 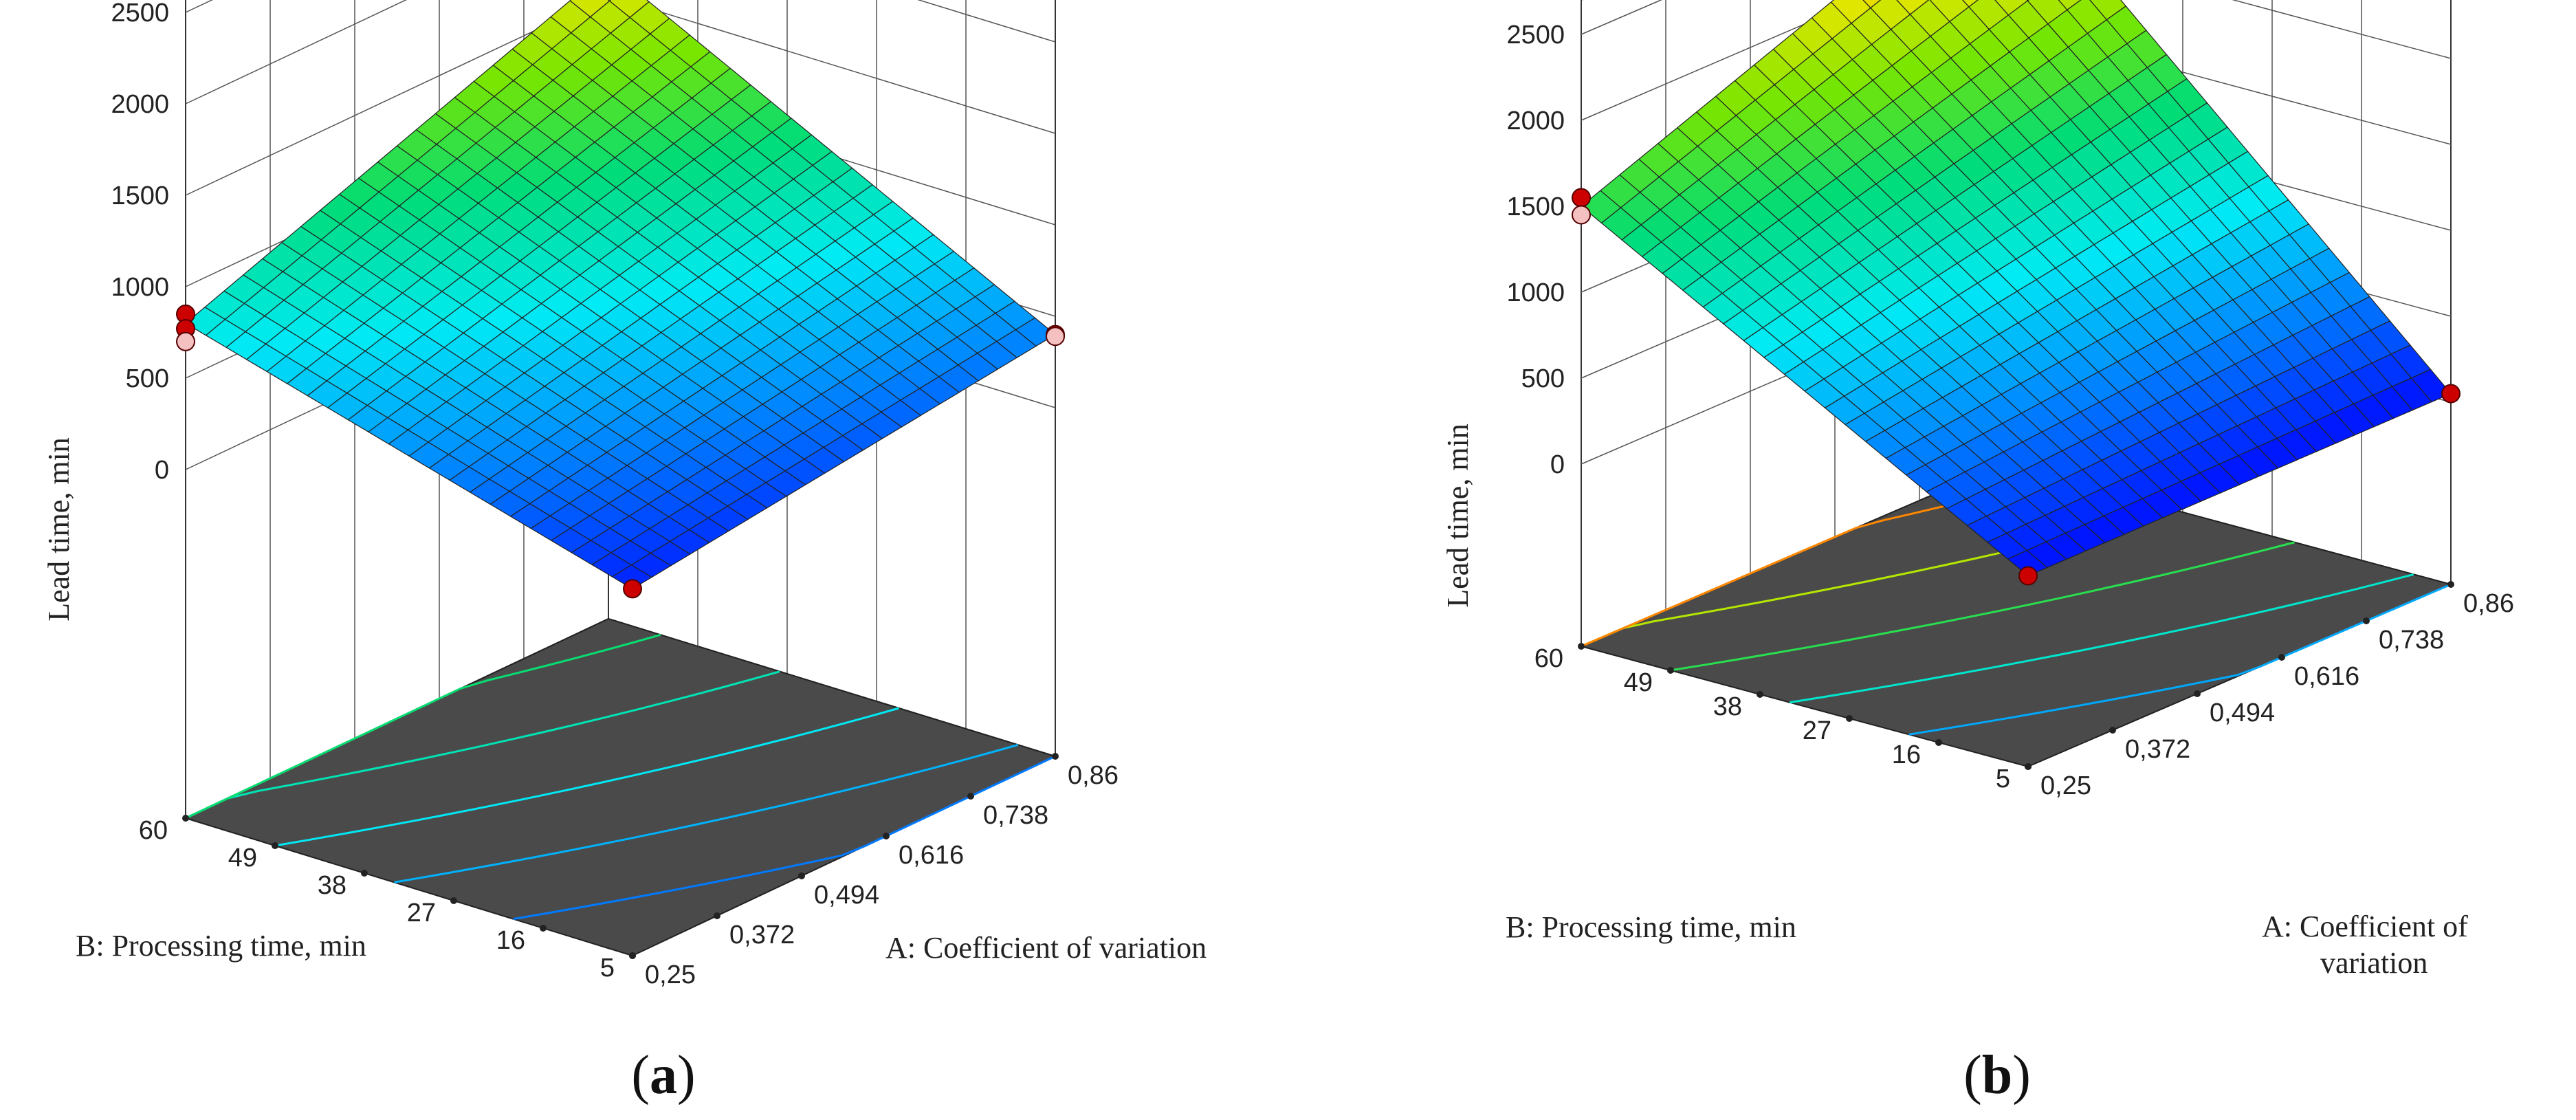 I want to click on panel-b-design-points, so click(x=2016, y=387).